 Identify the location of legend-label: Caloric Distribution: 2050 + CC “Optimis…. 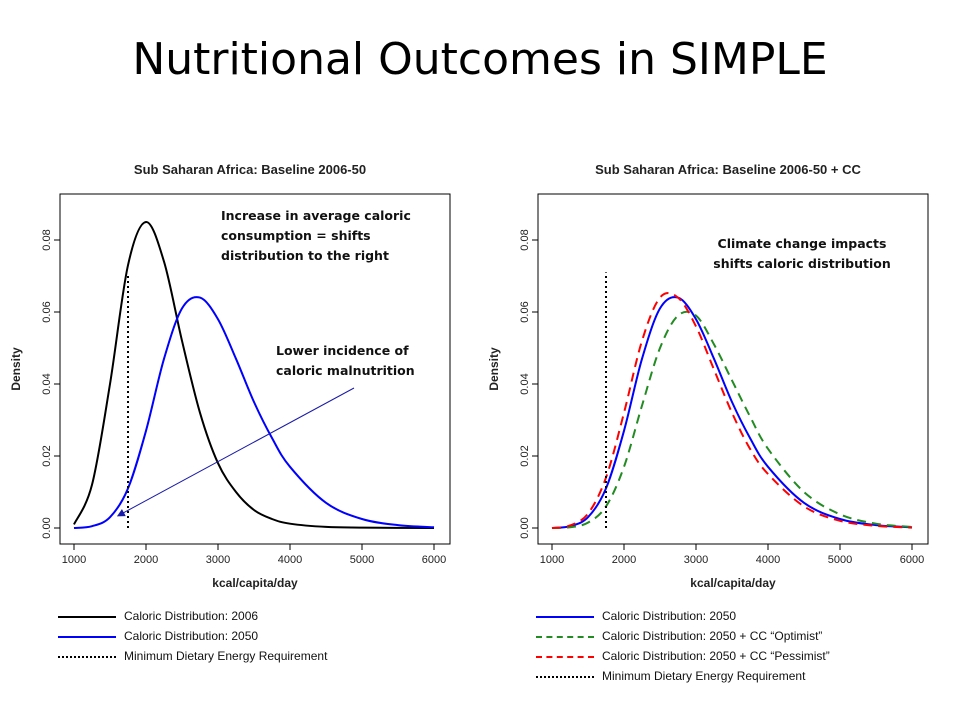
(712, 636).